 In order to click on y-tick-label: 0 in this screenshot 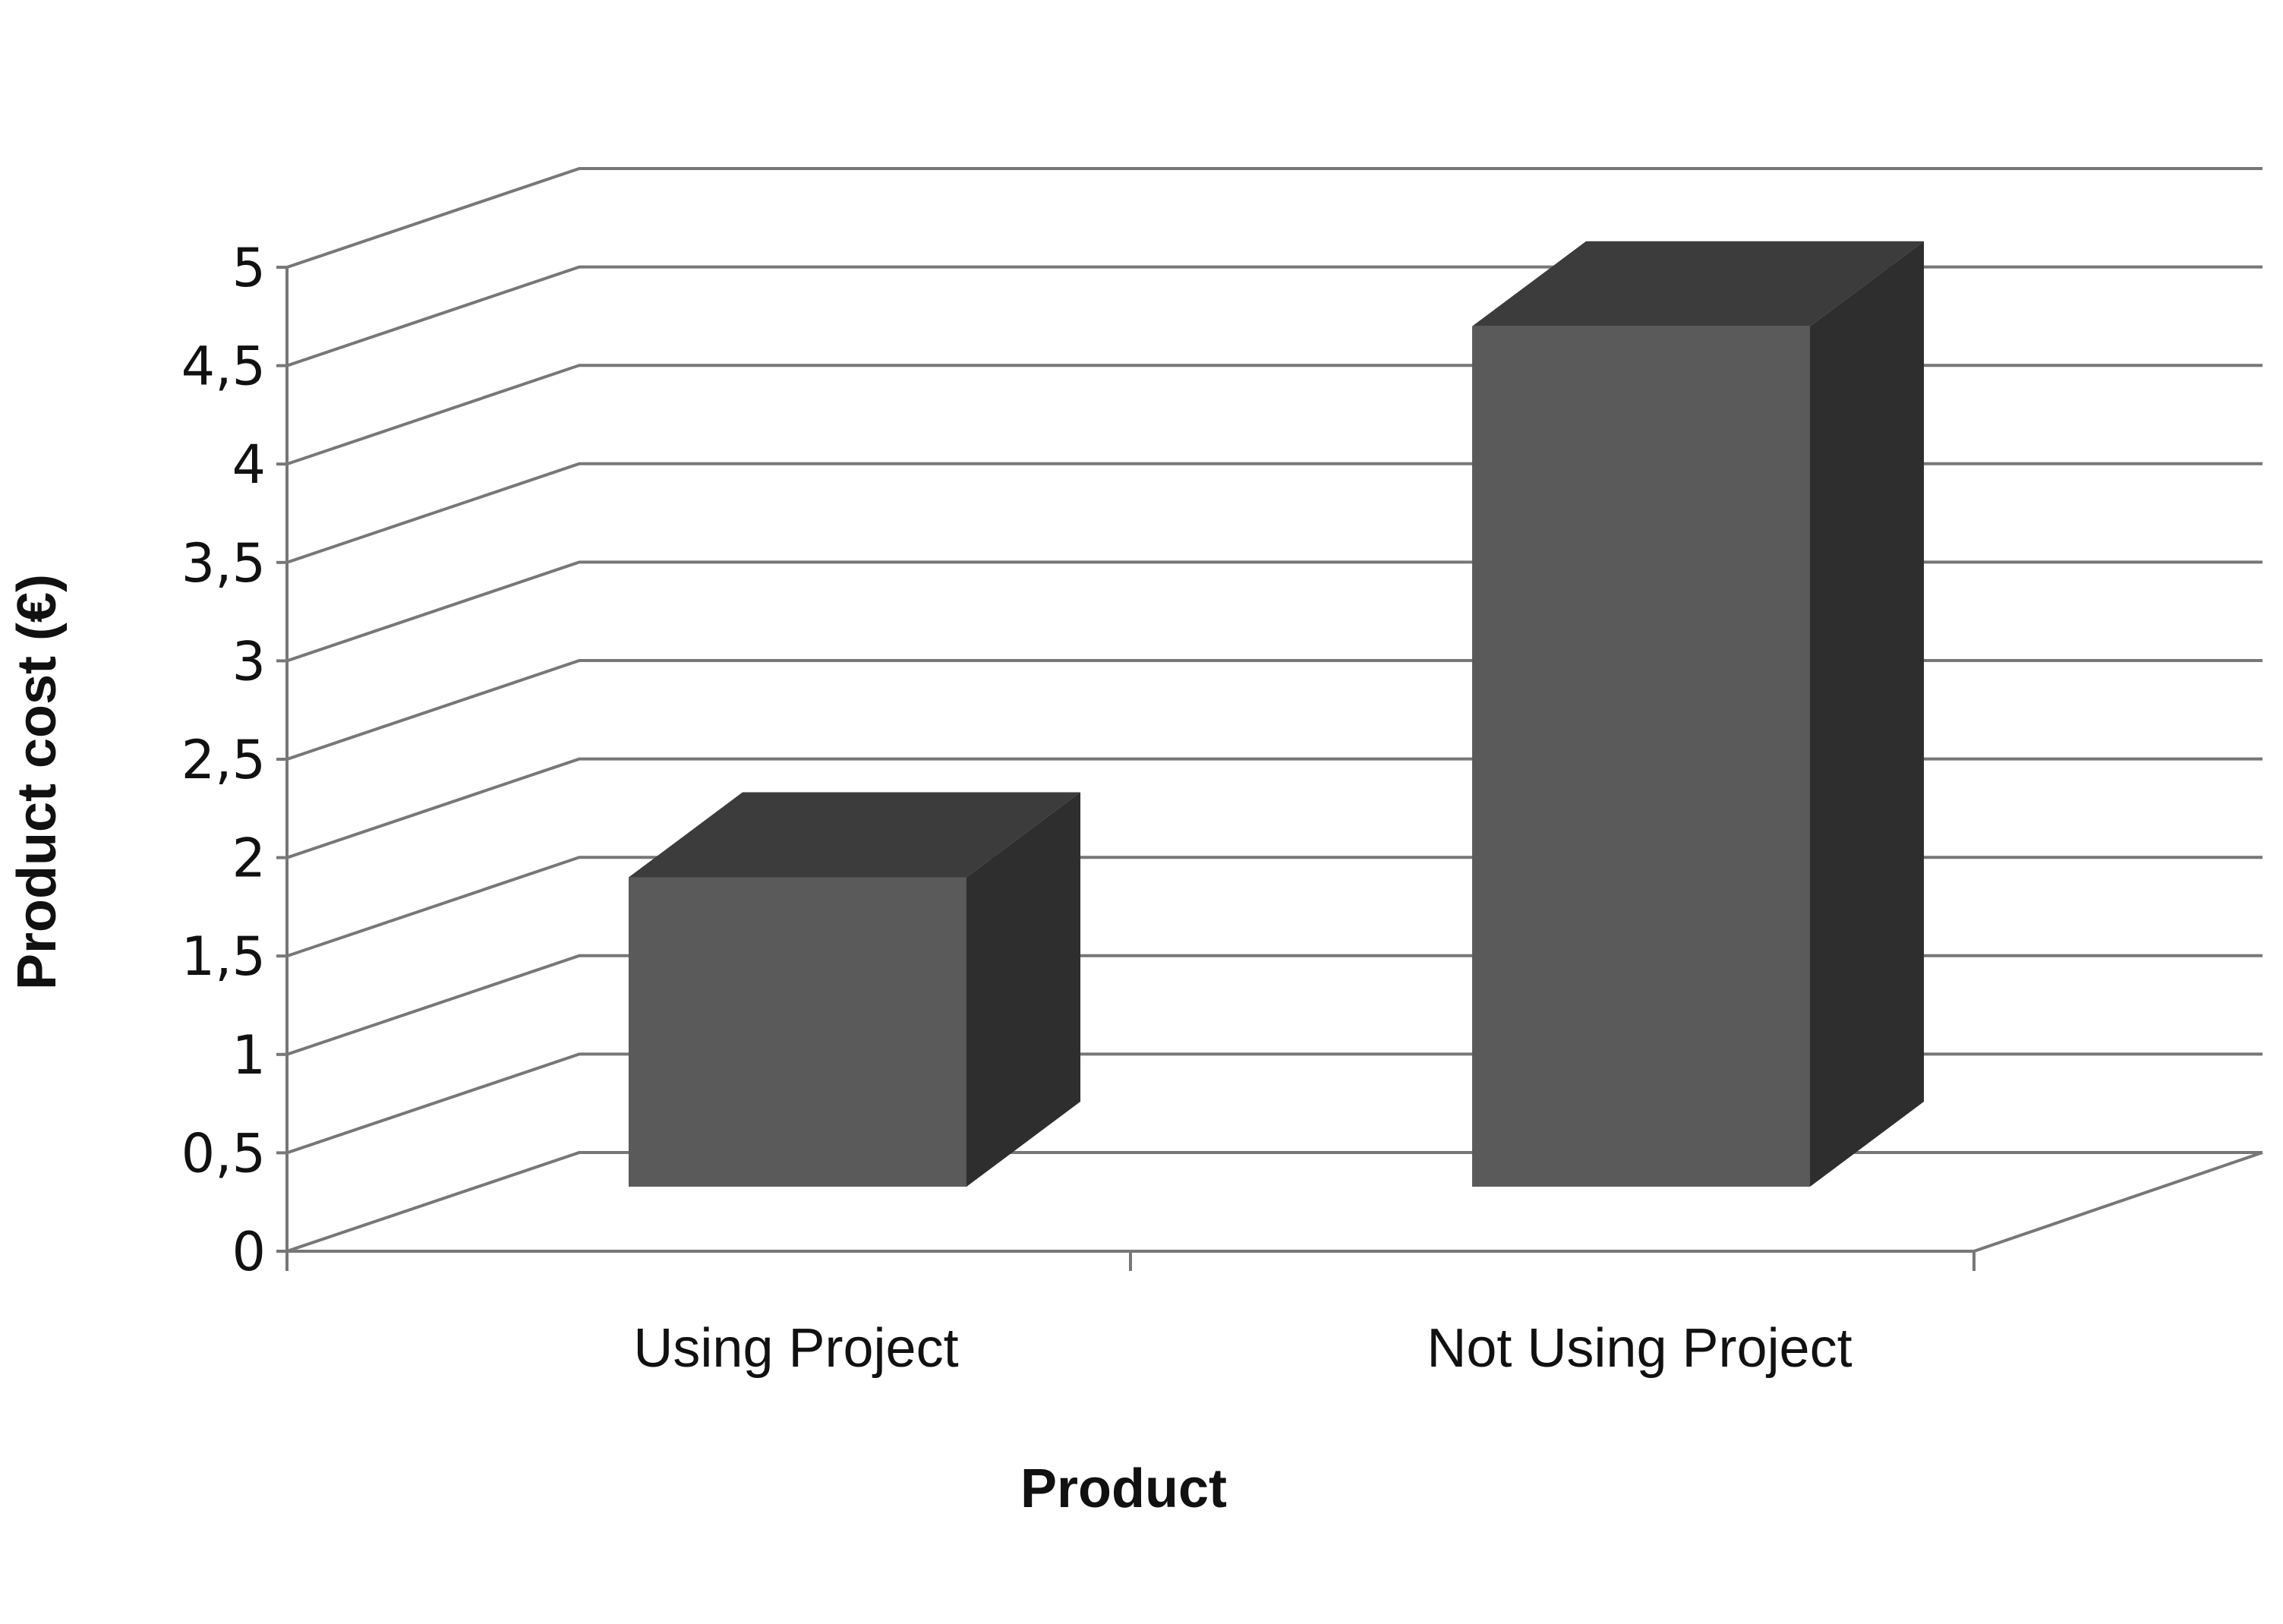, I will do `click(249, 1252)`.